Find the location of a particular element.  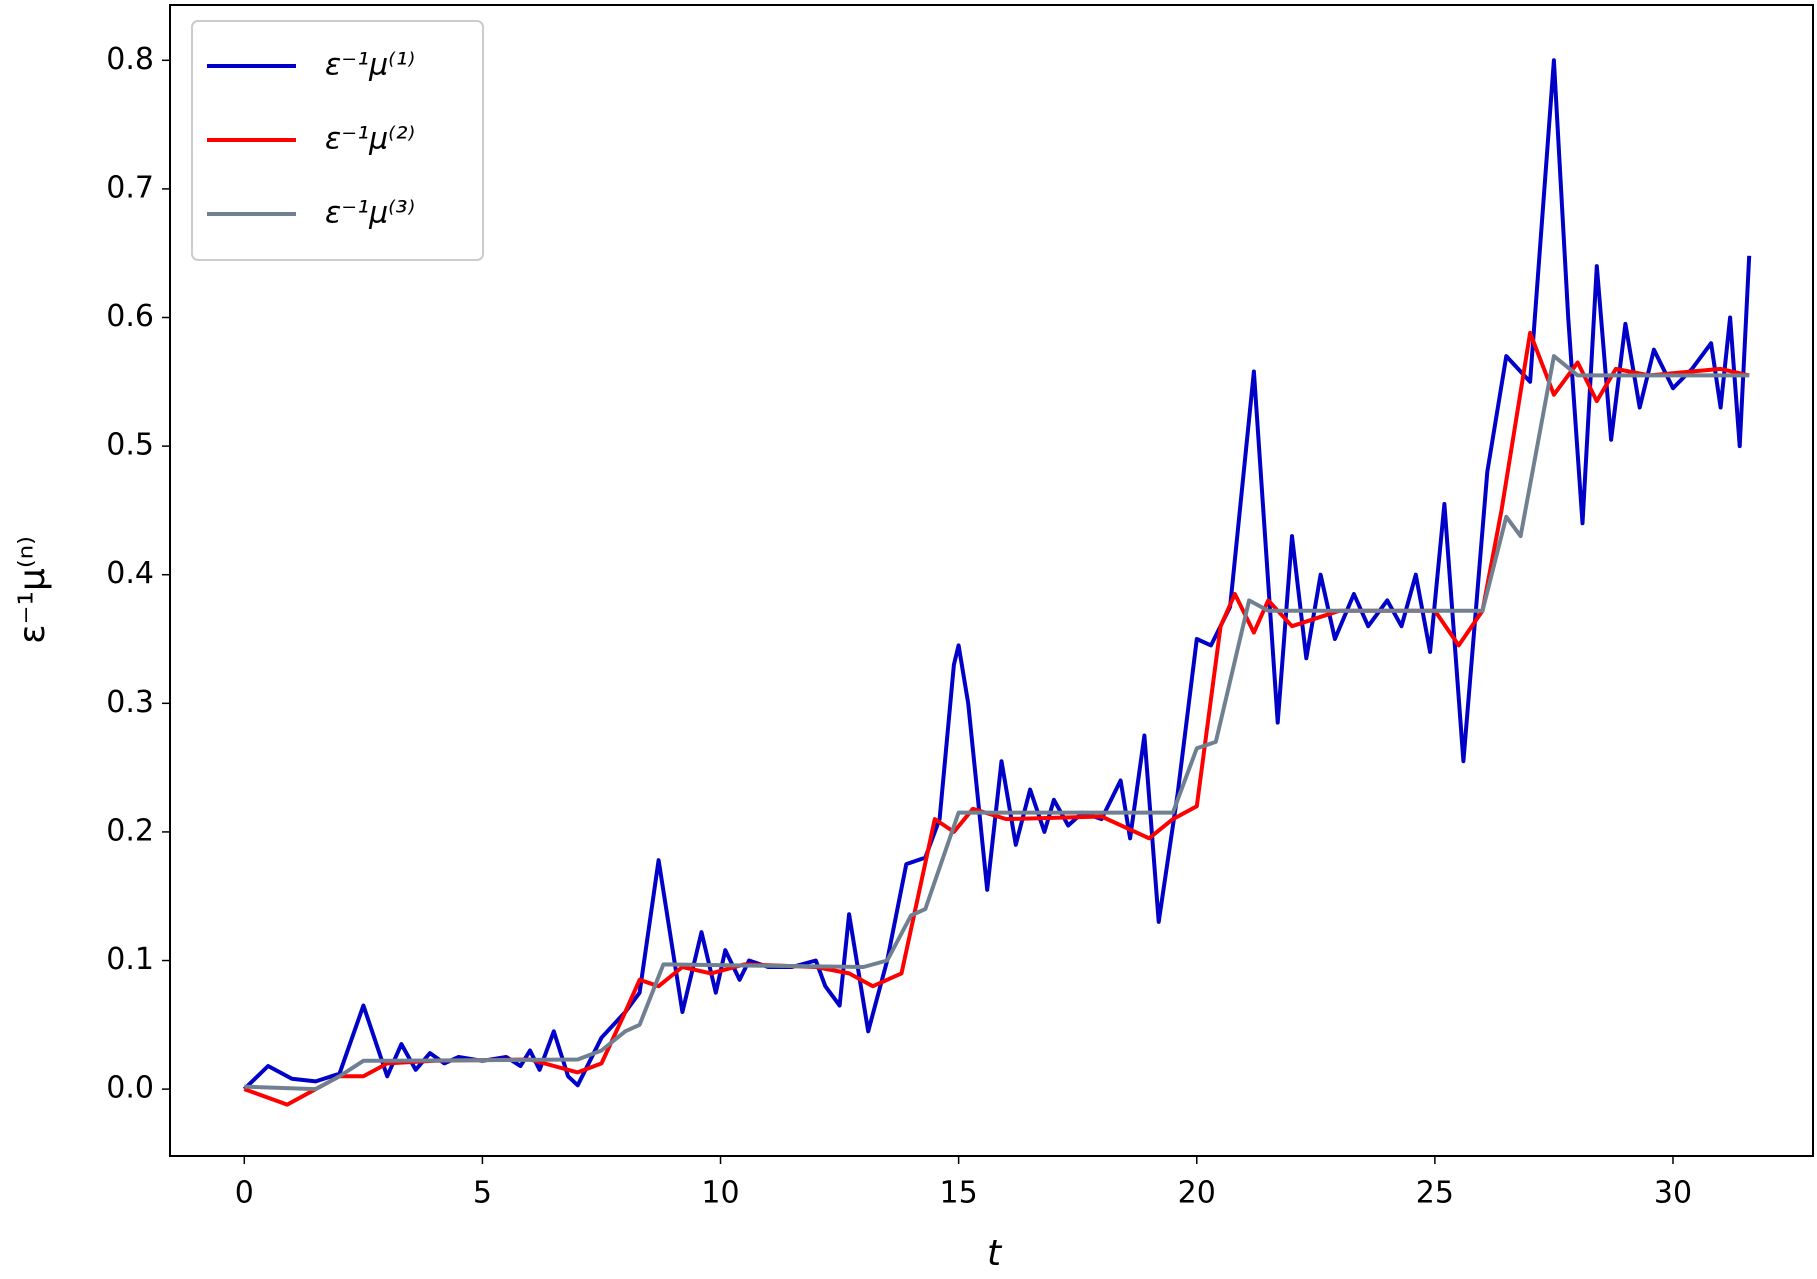

y-tick-label: 0.5 is located at coordinates (130, 445).